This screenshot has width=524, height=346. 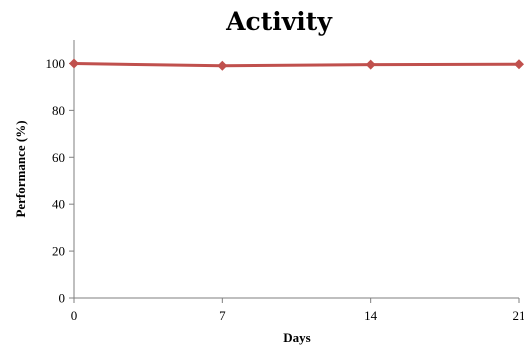 I want to click on y-tick-label: 20, so click(x=58, y=251).